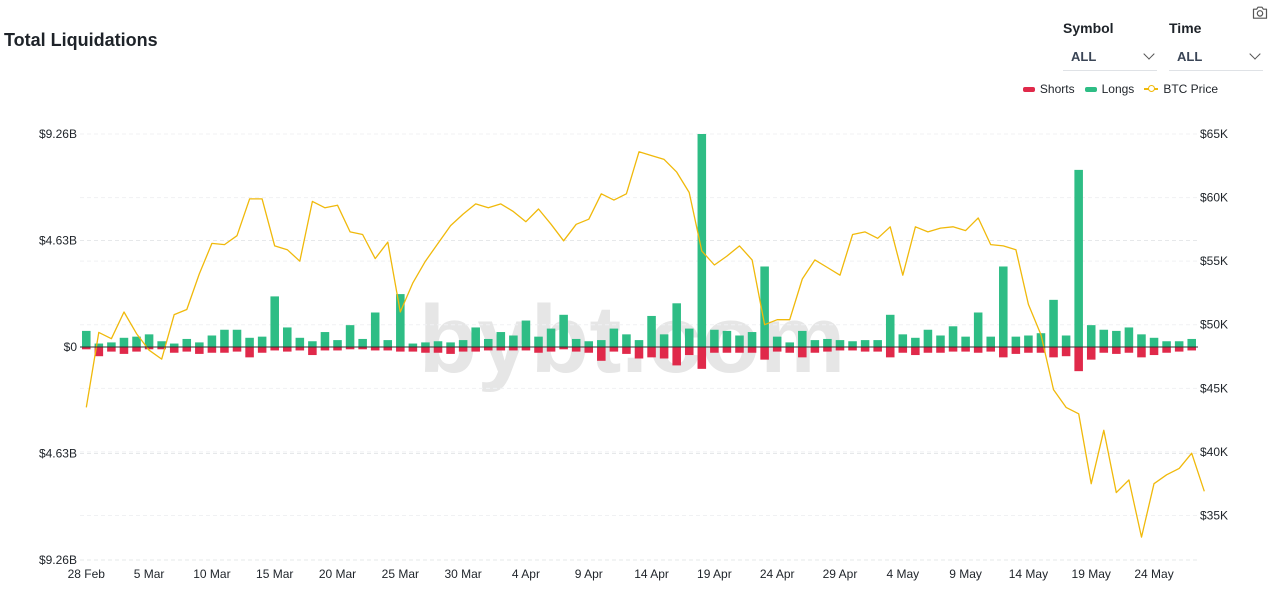  What do you see at coordinates (1110, 56) in the screenshot?
I see `symbol-select: ALL` at bounding box center [1110, 56].